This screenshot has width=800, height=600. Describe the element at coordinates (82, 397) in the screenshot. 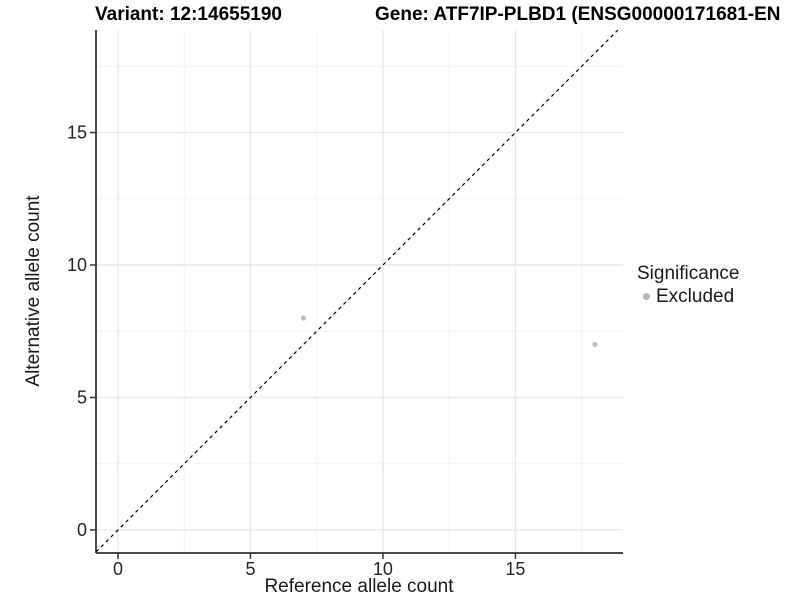

I see `y-tick-label: 5` at that location.